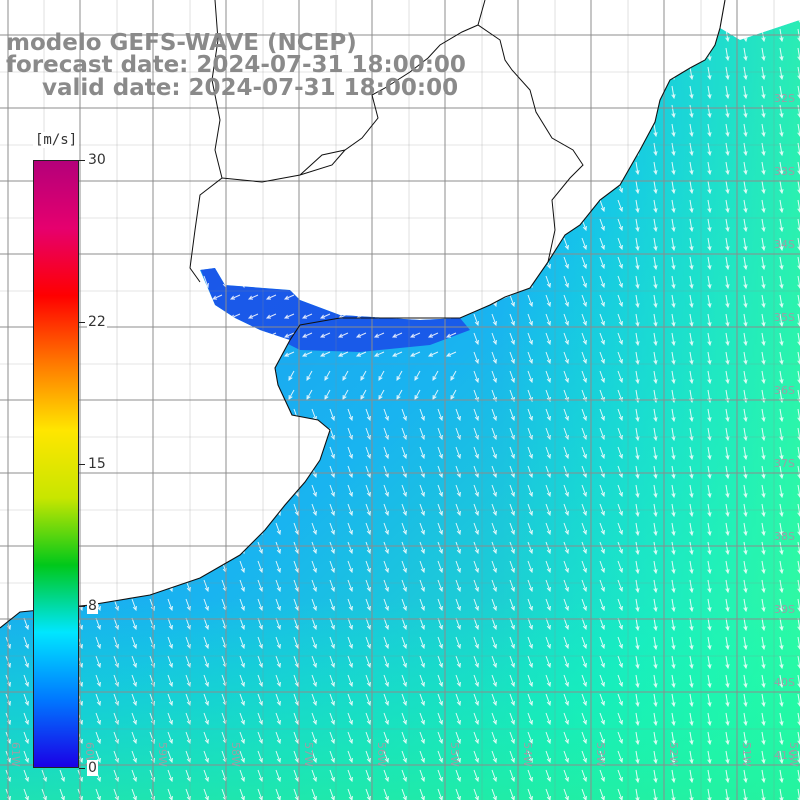 The width and height of the screenshot is (800, 804). Describe the element at coordinates (97, 464) in the screenshot. I see `colorbar-tick-label: 15` at that location.